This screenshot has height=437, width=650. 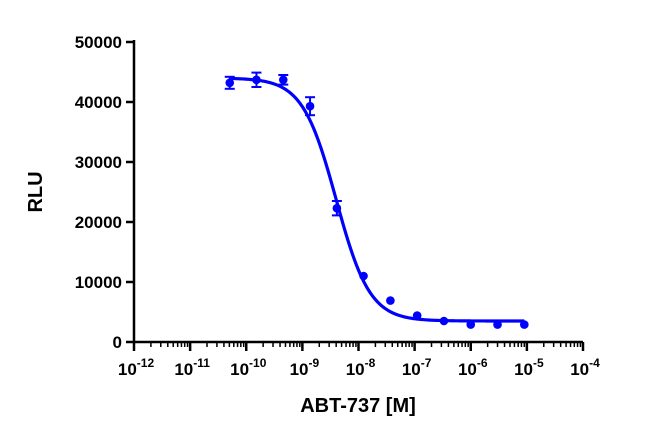 What do you see at coordinates (417, 367) in the screenshot?
I see `x-tick-label: 10⁻⁷` at bounding box center [417, 367].